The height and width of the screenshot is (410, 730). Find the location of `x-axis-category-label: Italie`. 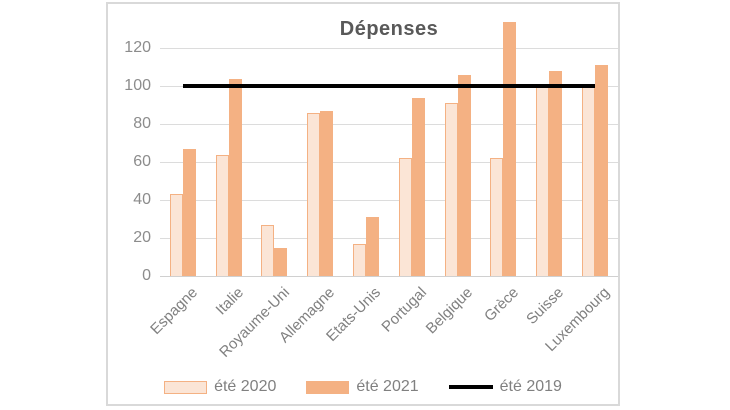

x-axis-category-label: Italie is located at coordinates (229, 301).